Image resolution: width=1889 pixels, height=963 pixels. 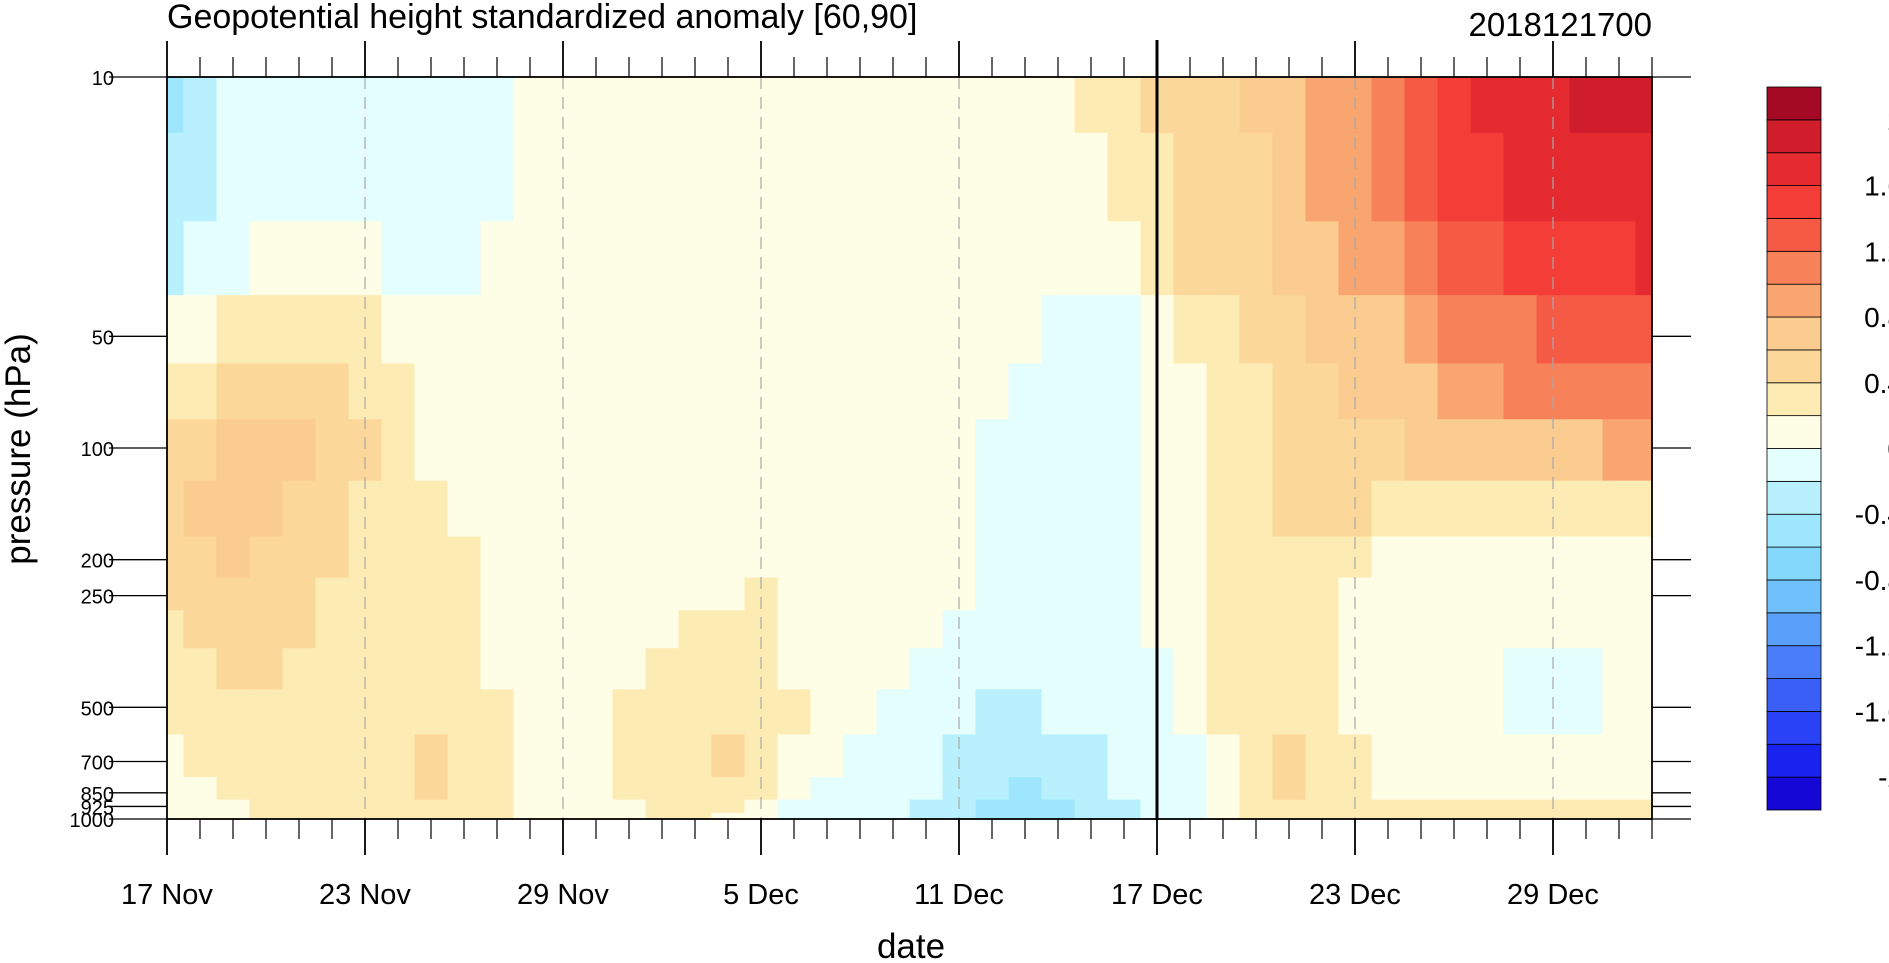 What do you see at coordinates (1876, 186) in the screenshot?
I see `colorbar-label: 1.6` at bounding box center [1876, 186].